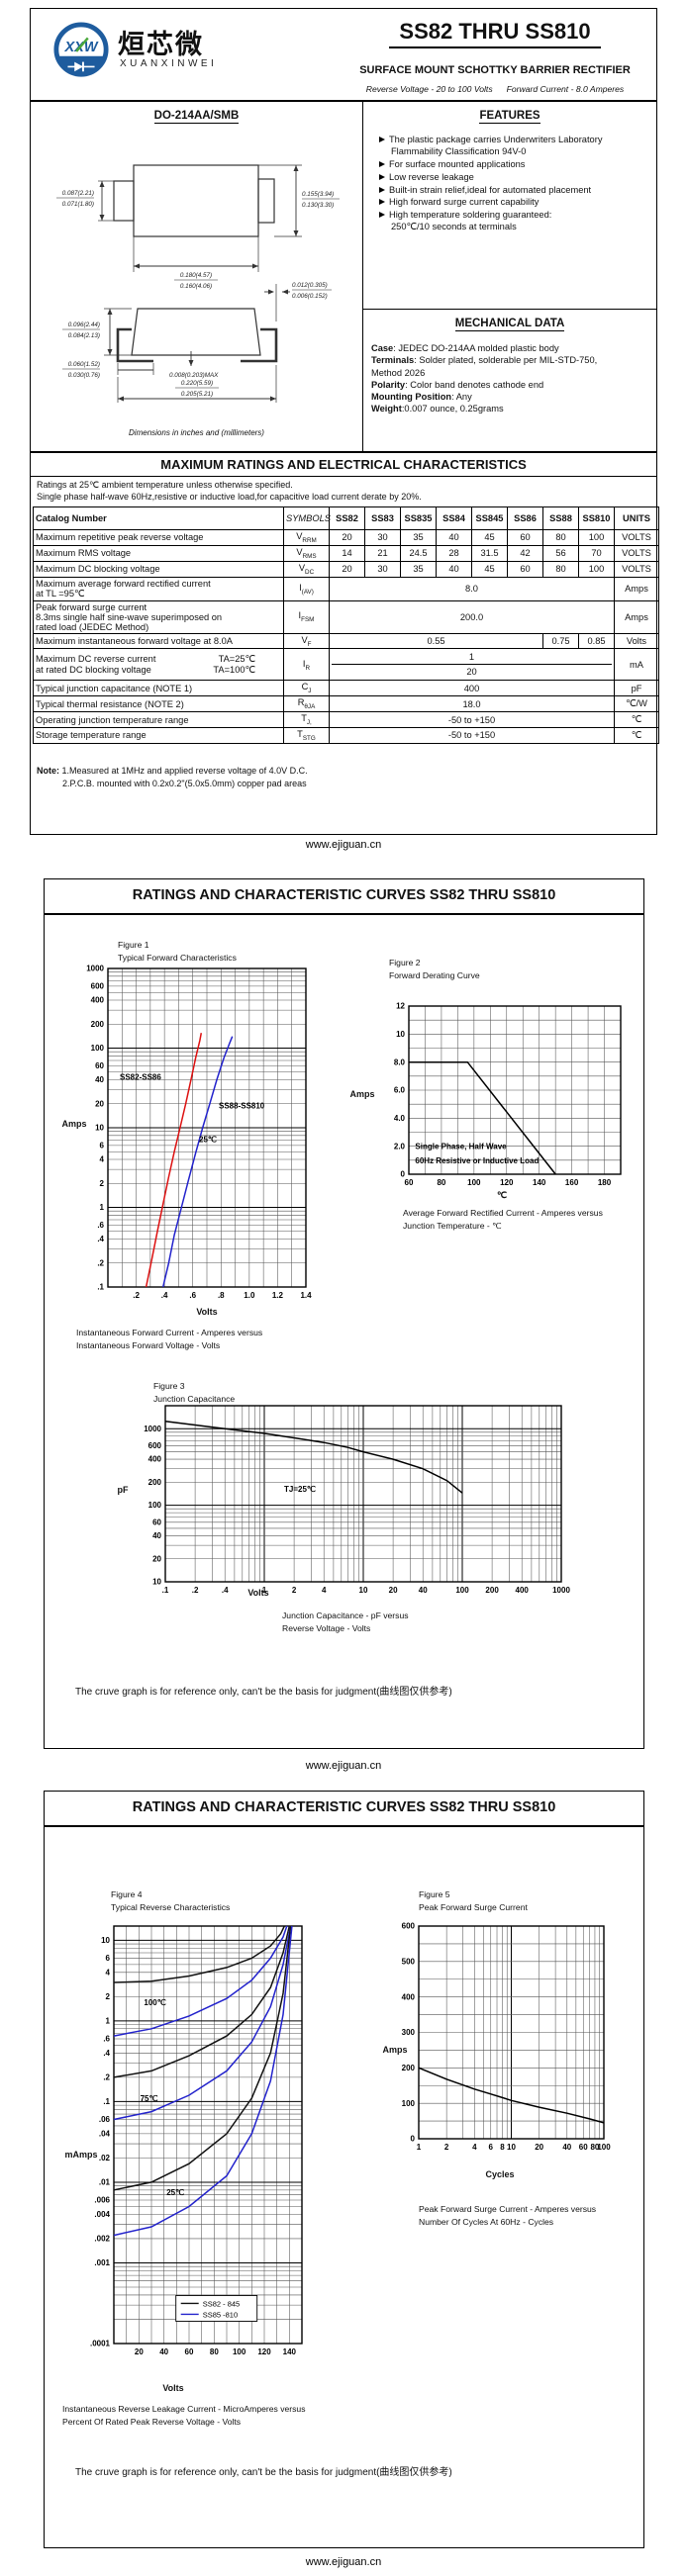 Image resolution: width=687 pixels, height=2576 pixels. I want to click on mechanical-title-text: MECHANICAL DATA, so click(509, 324).